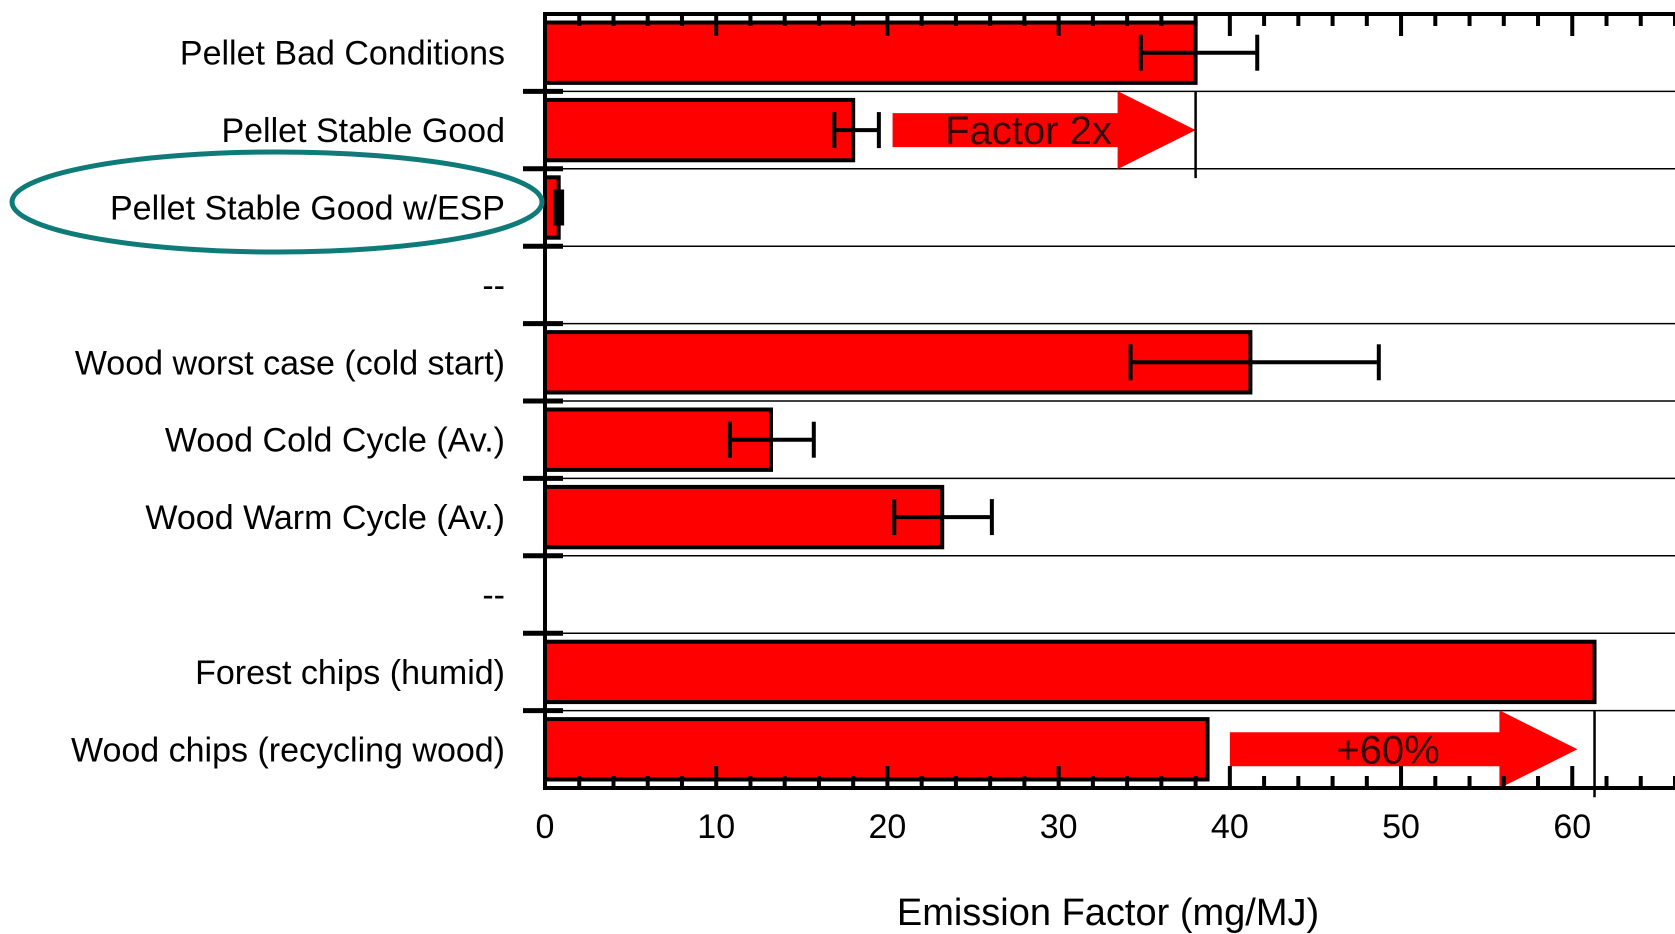  Describe the element at coordinates (1028, 131) in the screenshot. I see `annotation-text: Factor 2x` at that location.